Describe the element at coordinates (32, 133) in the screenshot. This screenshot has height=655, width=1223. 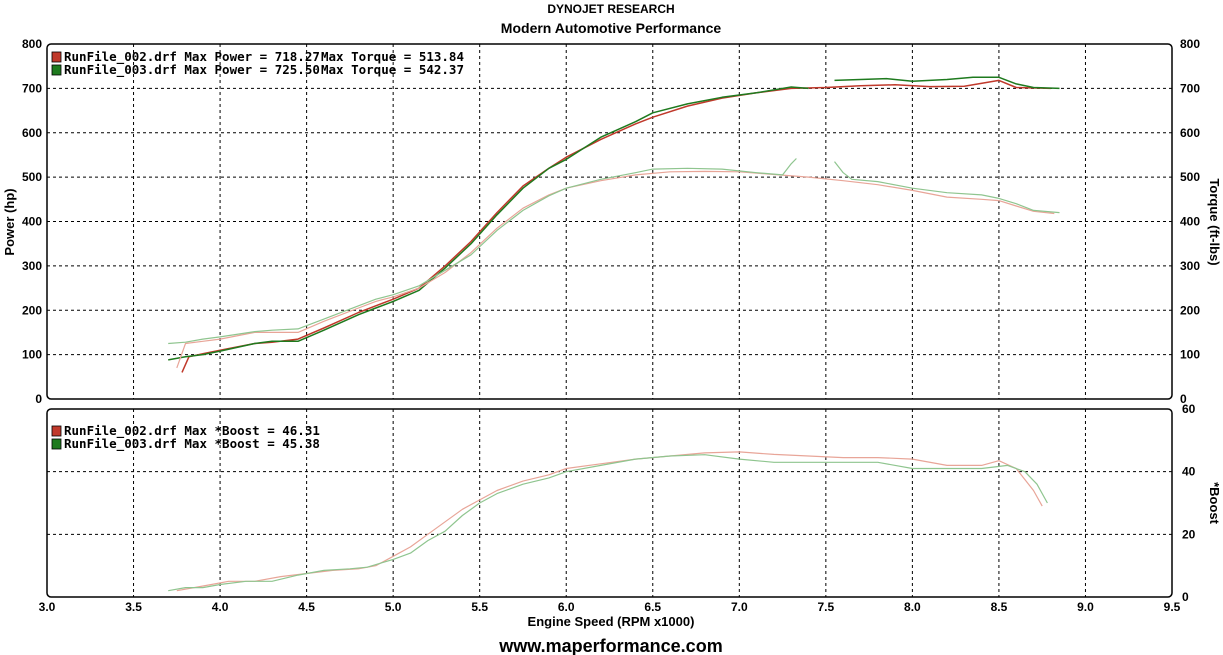
I see `y-tick-label: 600` at that location.